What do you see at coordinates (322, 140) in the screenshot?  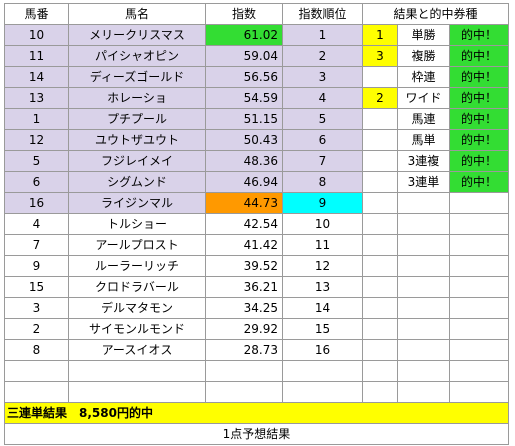 I see `cell-juni: 6` at bounding box center [322, 140].